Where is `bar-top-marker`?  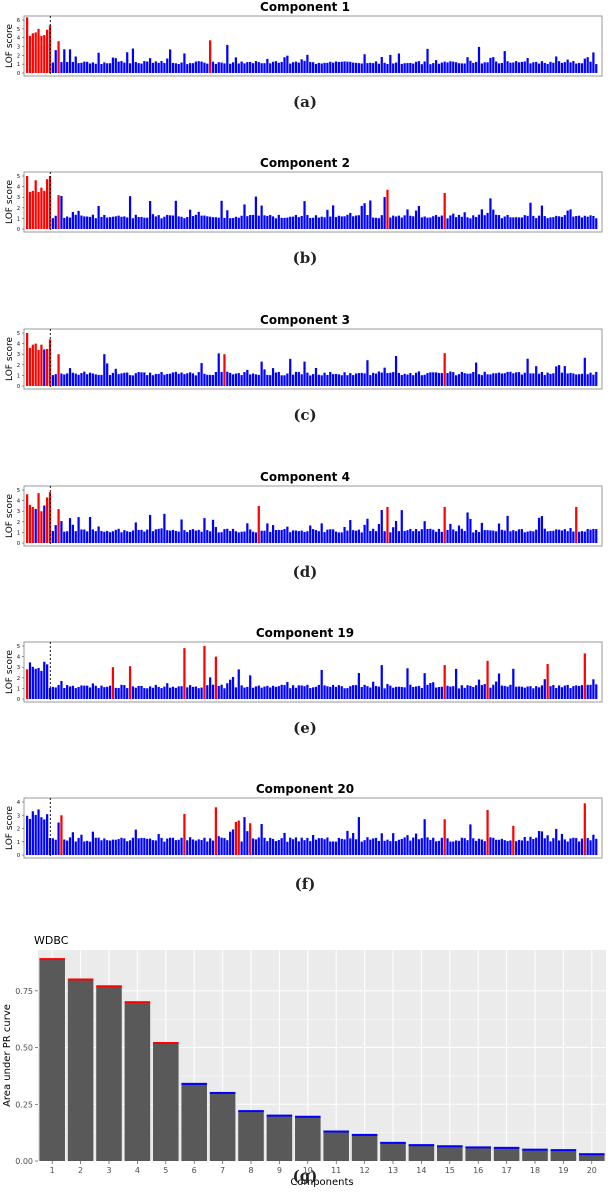 bar-top-marker is located at coordinates (478, 1147).